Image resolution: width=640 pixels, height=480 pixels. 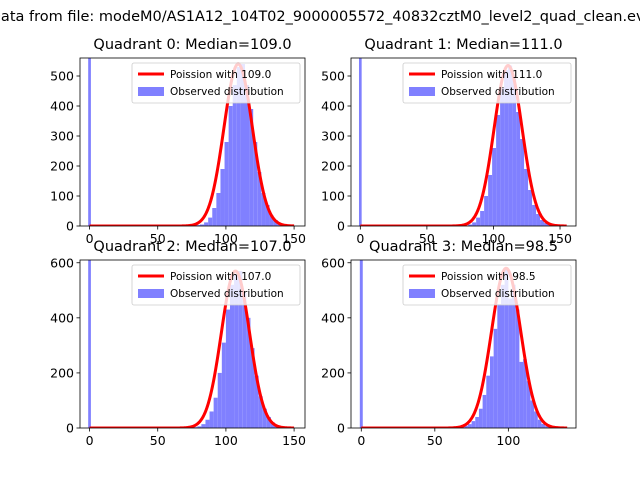 What do you see at coordinates (422, 293) in the screenshot?
I see `q3-legend-hist-swatch` at bounding box center [422, 293].